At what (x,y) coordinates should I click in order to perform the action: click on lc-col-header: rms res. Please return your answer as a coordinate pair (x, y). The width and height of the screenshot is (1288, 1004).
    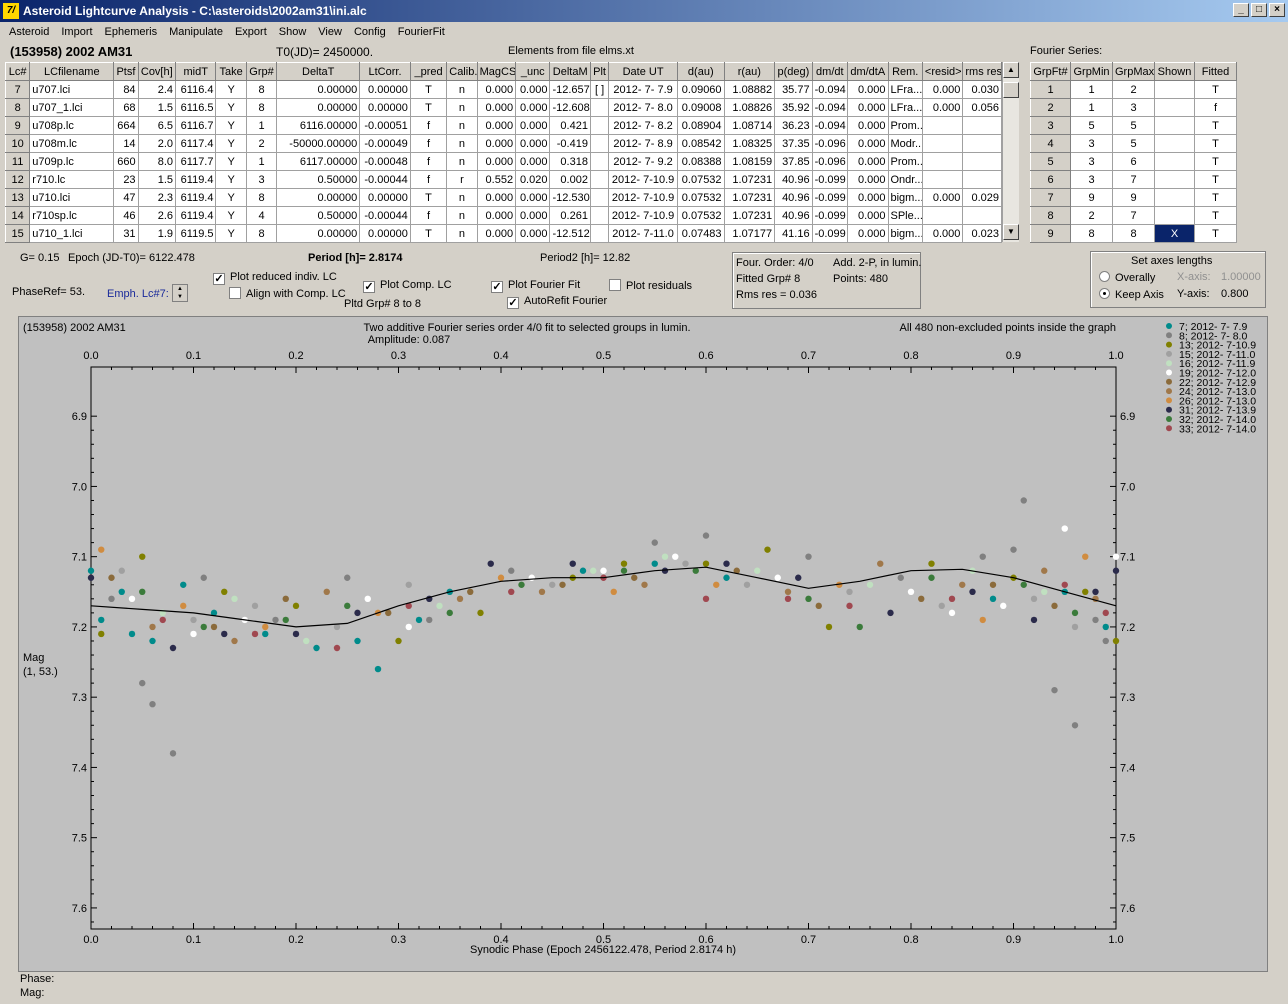
    Looking at the image, I should click on (982, 71).